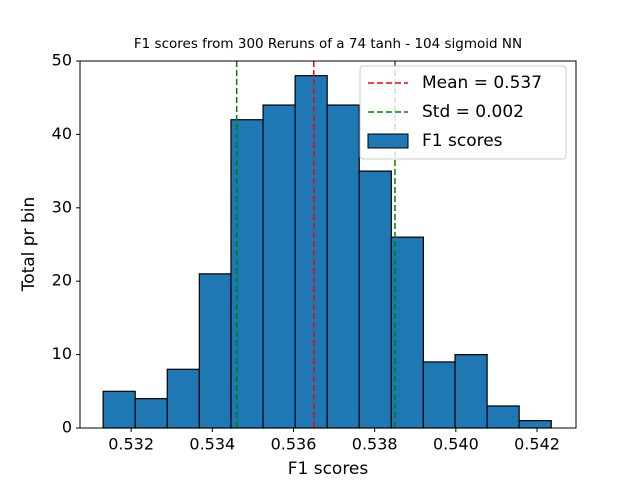 Image resolution: width=640 pixels, height=480 pixels. I want to click on y-tick-label: 40, so click(62, 133).